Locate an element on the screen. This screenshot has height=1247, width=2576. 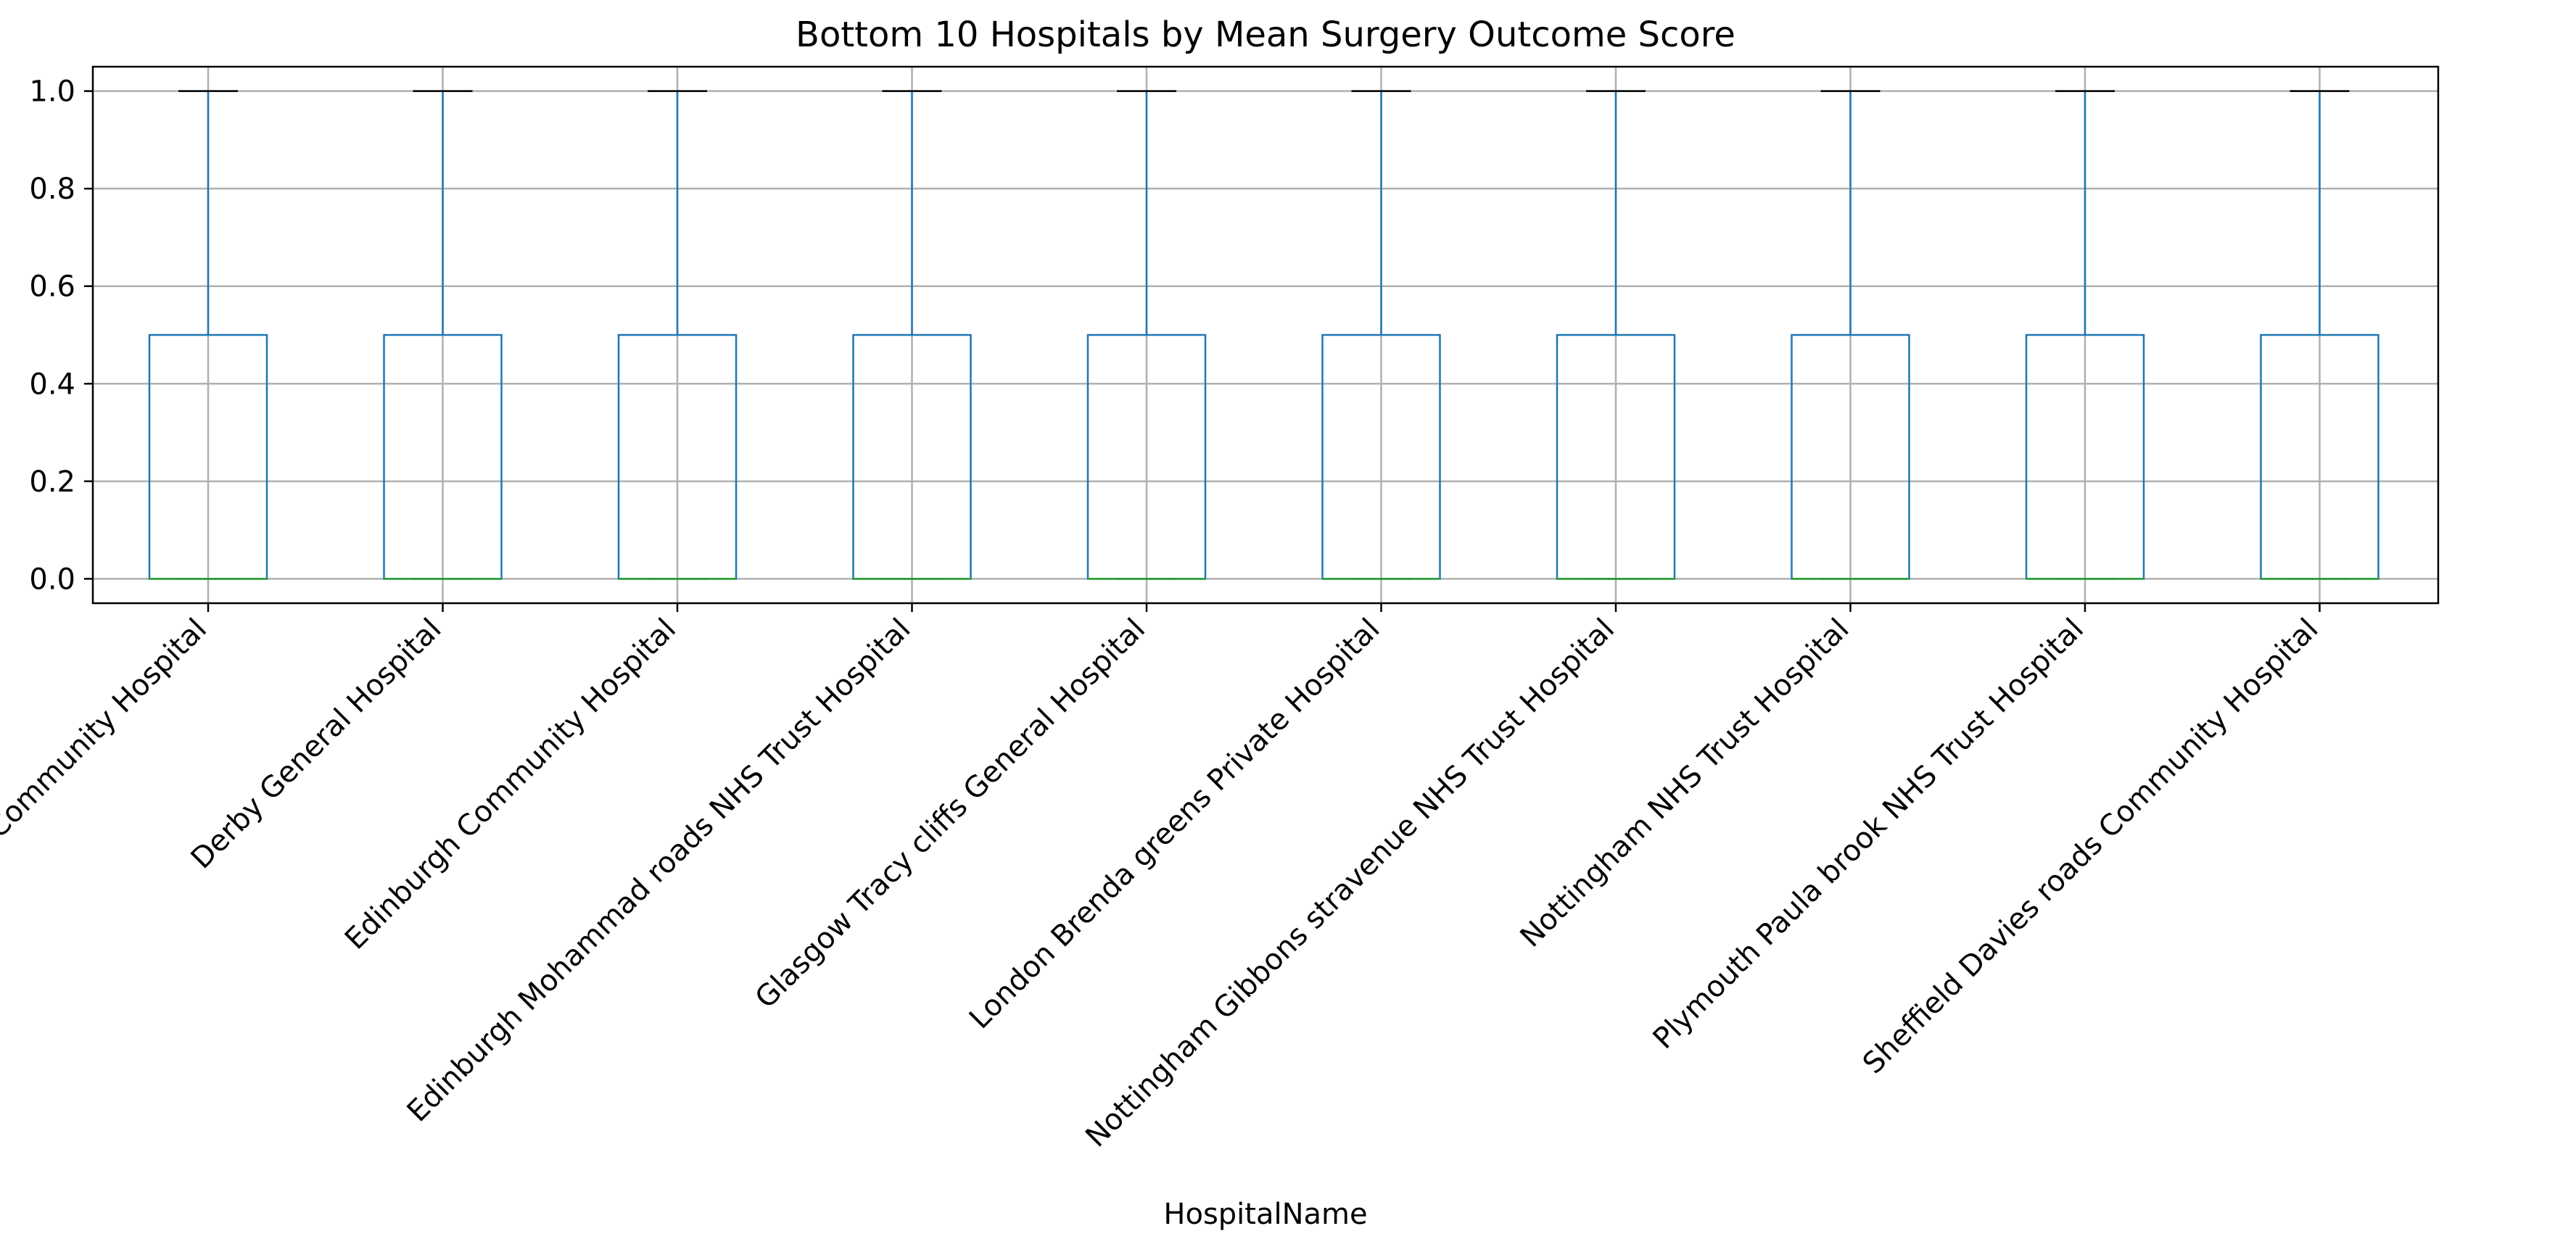
y-tick-label: 0.2 is located at coordinates (52, 482).